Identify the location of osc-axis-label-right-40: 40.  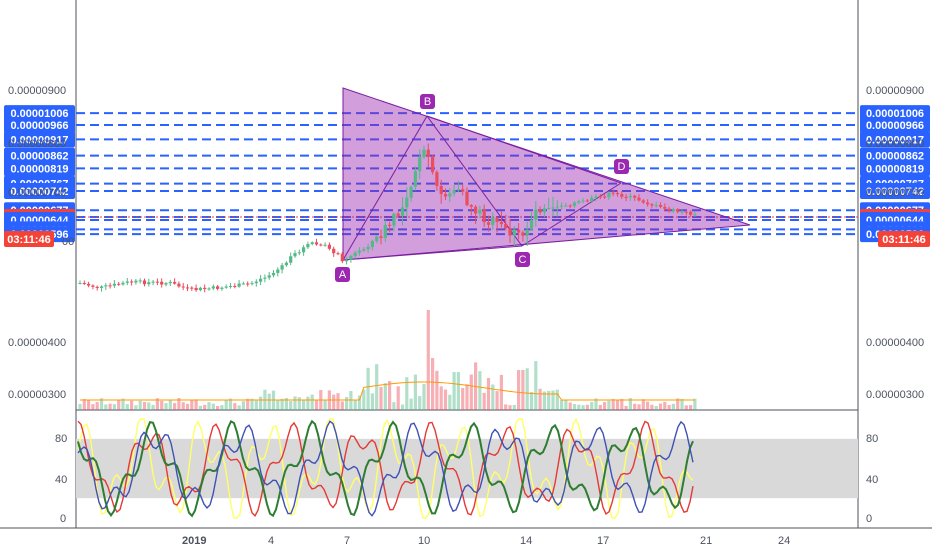
(872, 480).